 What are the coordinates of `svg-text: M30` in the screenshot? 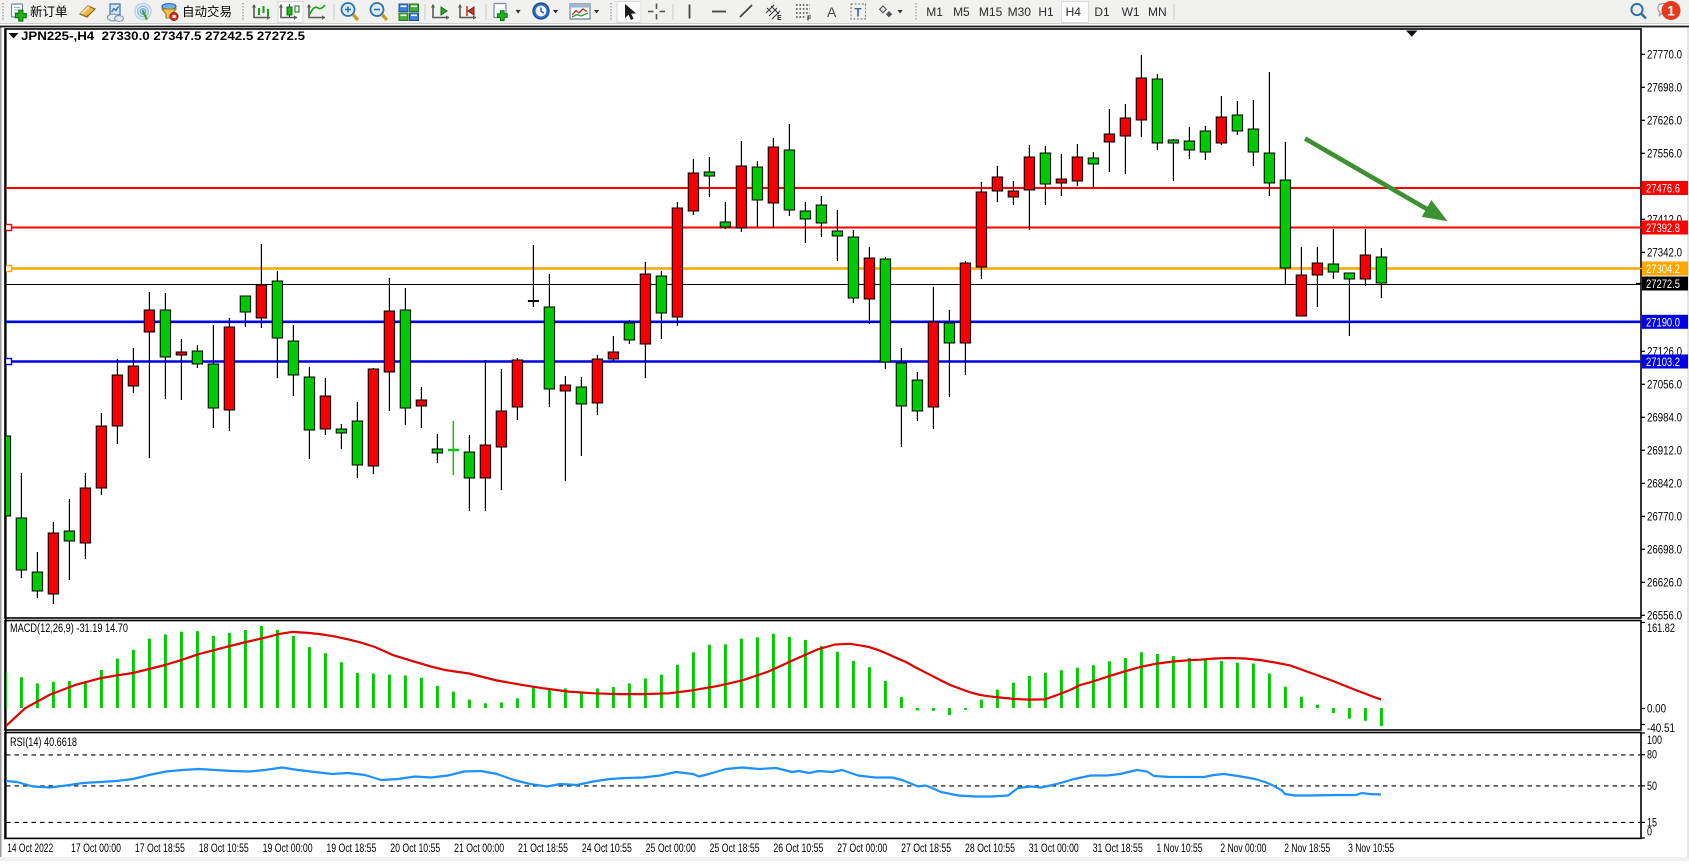 It's located at (1020, 12).